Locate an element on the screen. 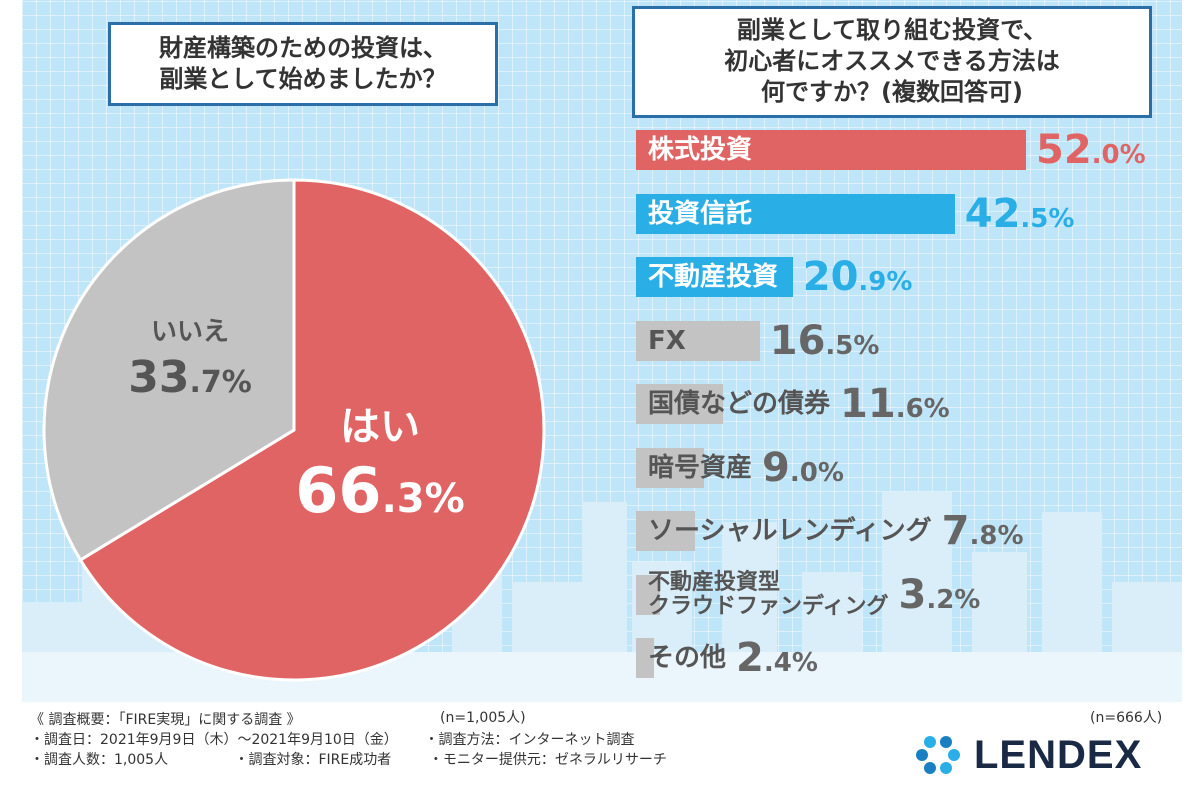 This screenshot has height=800, width=1200. bar-question-line1: 副業として取り組む投資で、 is located at coordinates (892, 30).